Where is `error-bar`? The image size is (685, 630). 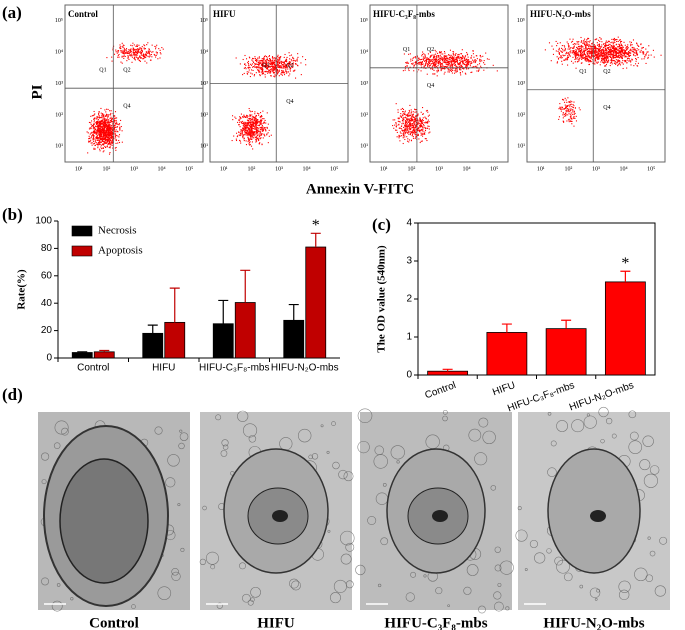
error-bar is located at coordinates (104, 350).